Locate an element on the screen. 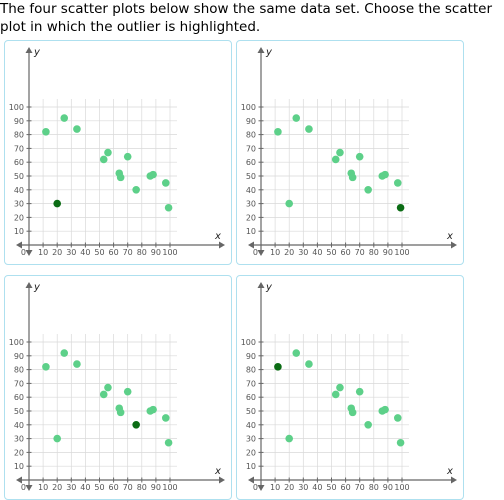 This screenshot has width=504, height=500. x-tick-label: 30 is located at coordinates (303, 487).